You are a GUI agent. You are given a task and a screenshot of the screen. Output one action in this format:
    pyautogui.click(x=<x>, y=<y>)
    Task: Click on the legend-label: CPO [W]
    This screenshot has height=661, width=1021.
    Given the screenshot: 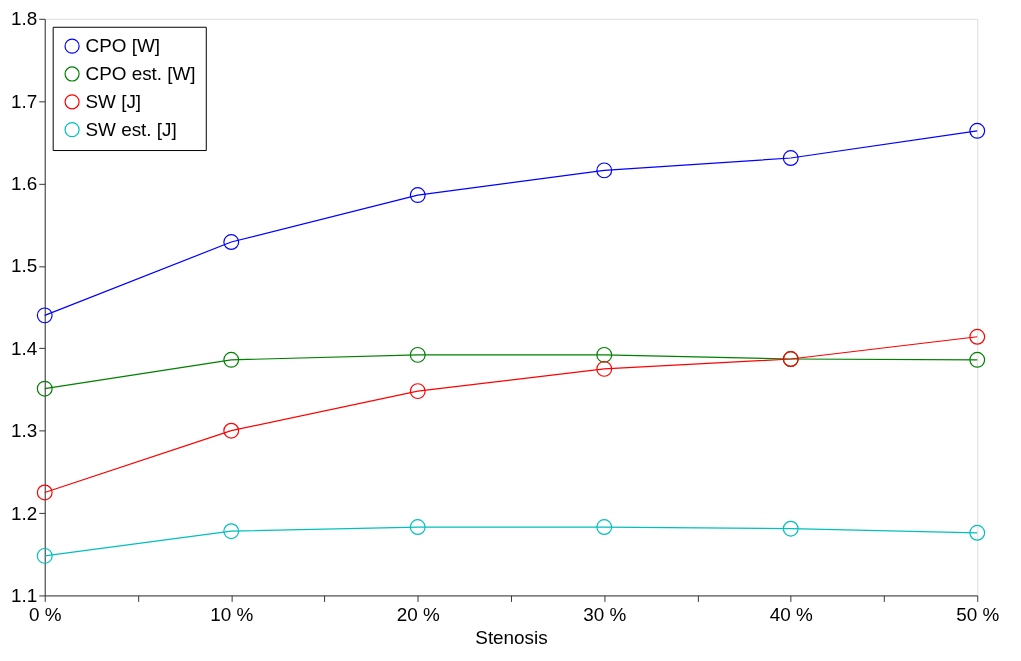 What is the action you would take?
    pyautogui.click(x=122, y=46)
    